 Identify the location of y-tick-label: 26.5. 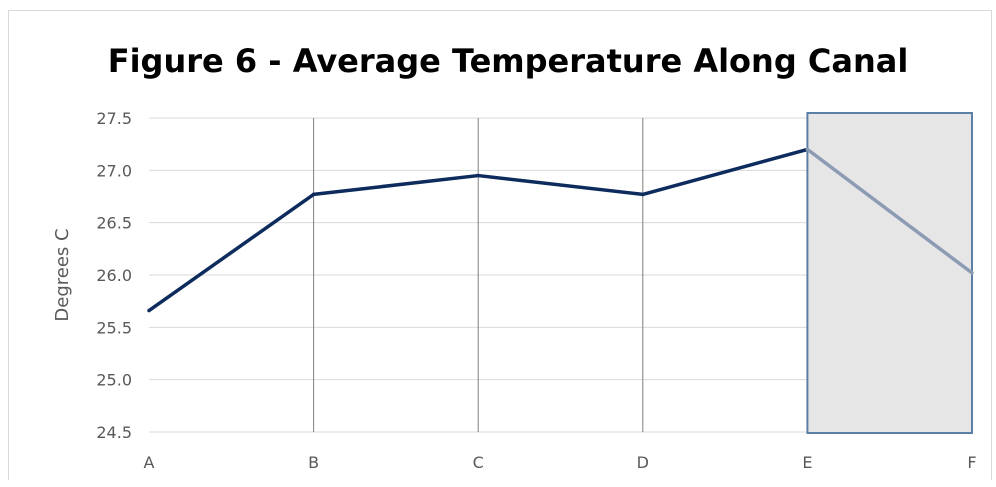
(114, 223).